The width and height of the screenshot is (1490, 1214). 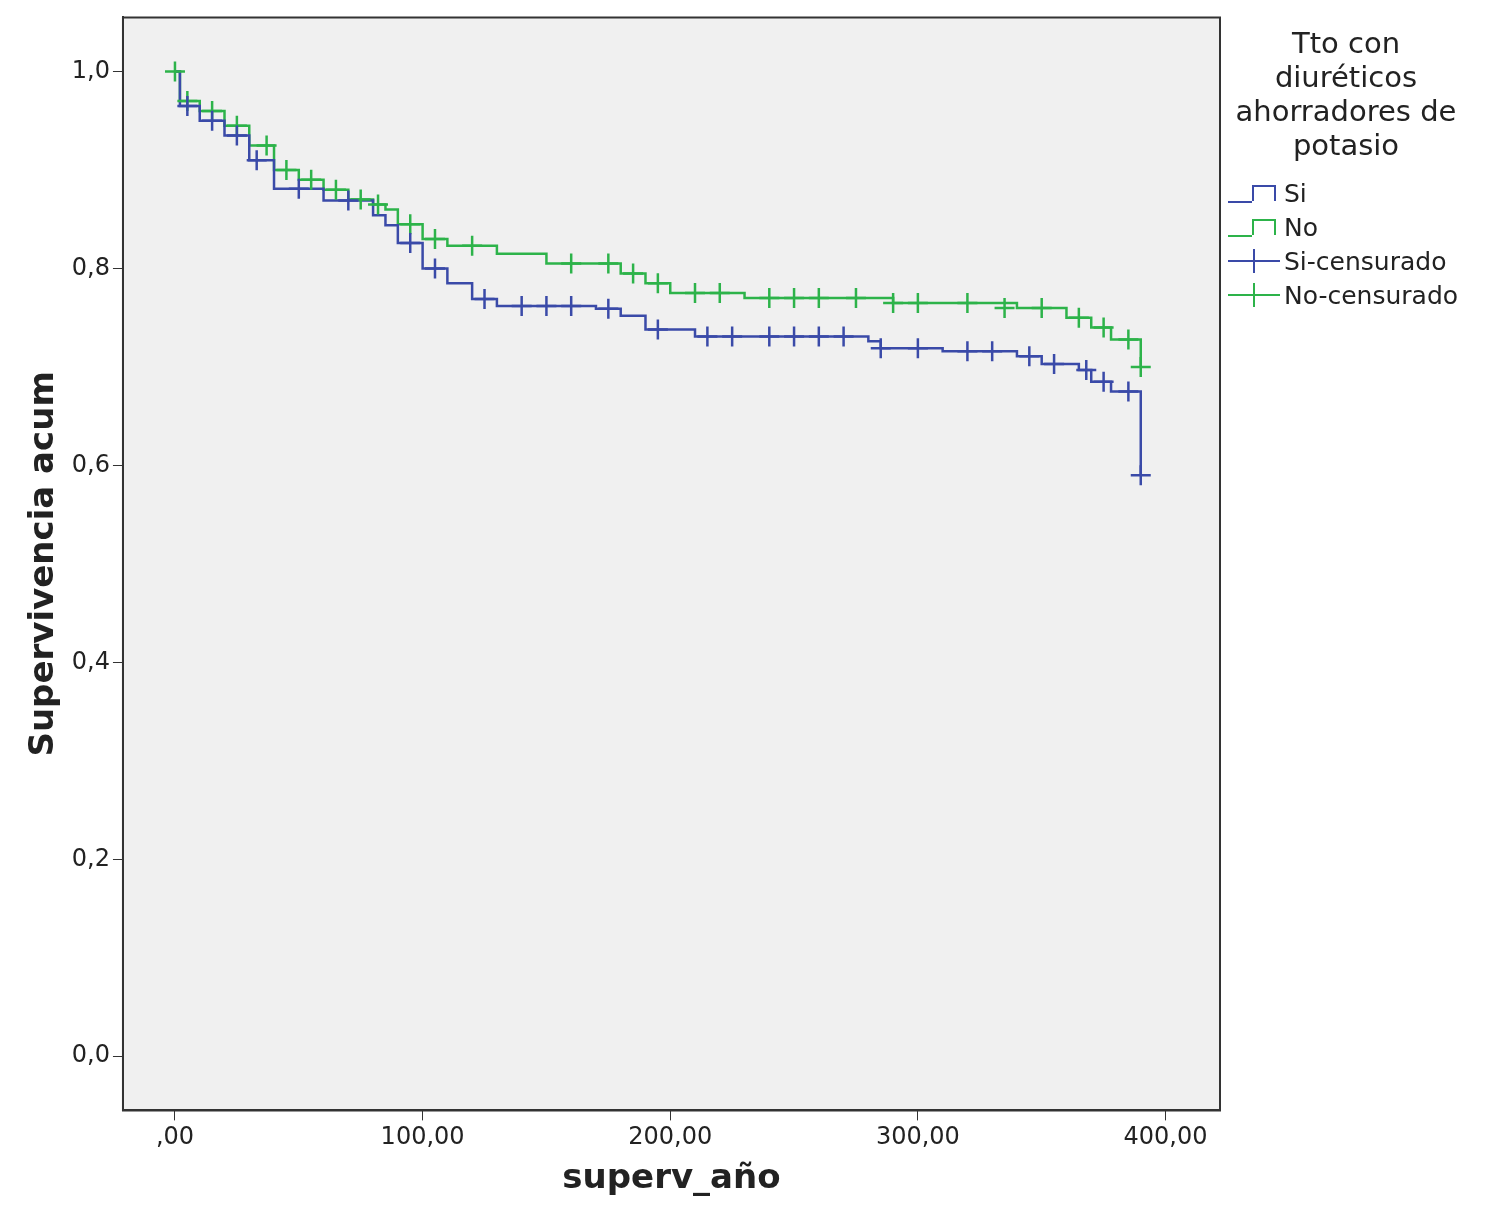 I want to click on x-tick-label: 100,00, so click(x=422, y=1136).